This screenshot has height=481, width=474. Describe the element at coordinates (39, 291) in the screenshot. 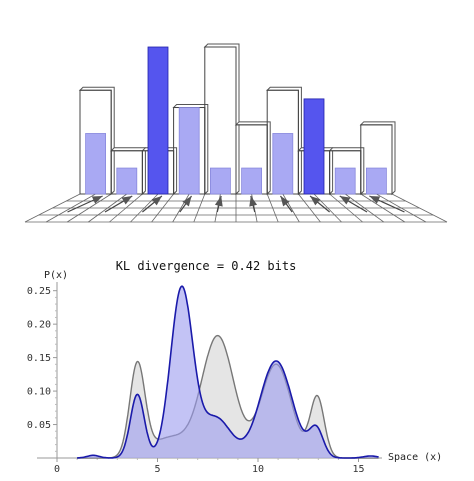

I see `y-tick-label: 0.25` at that location.